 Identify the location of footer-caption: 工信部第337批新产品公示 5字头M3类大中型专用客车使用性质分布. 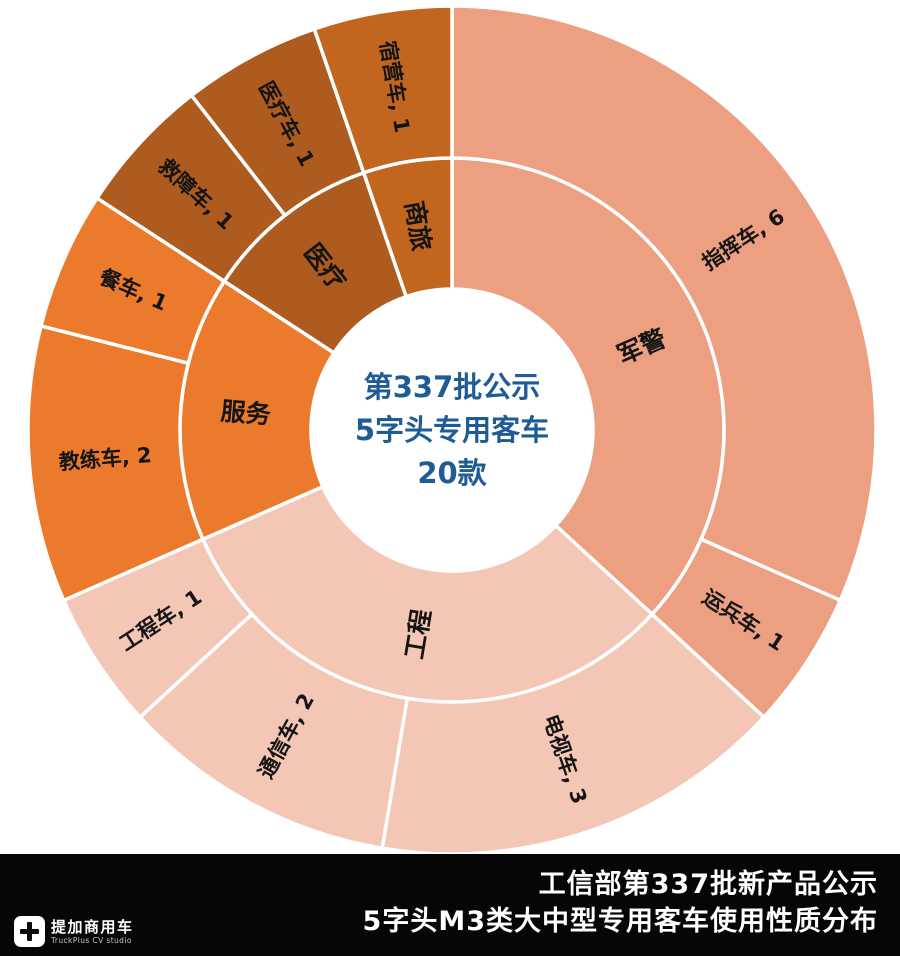
(620, 903).